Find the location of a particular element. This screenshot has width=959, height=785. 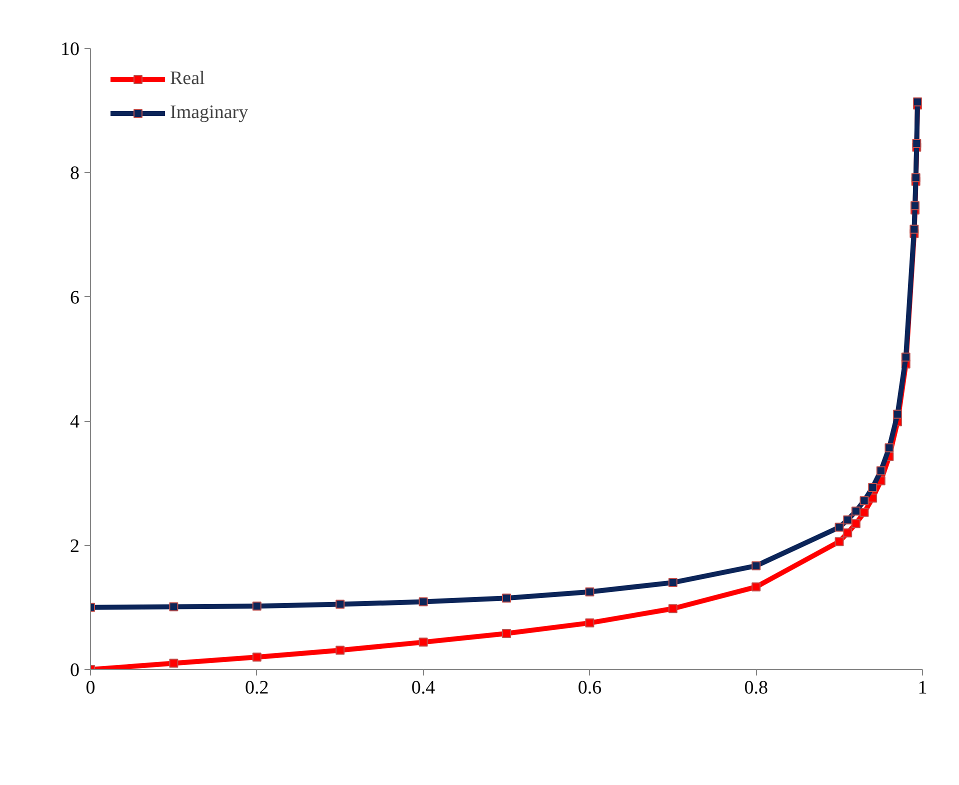

y-tick-label: 0 is located at coordinates (75, 670).